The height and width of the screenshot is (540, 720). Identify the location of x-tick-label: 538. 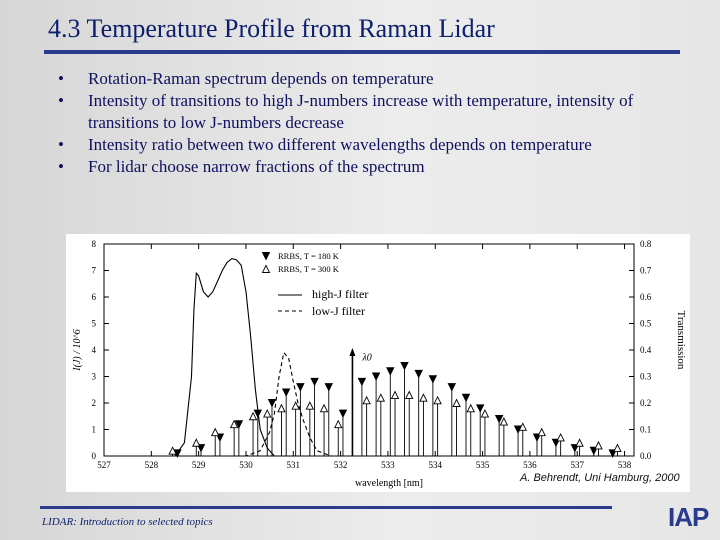
(625, 465).